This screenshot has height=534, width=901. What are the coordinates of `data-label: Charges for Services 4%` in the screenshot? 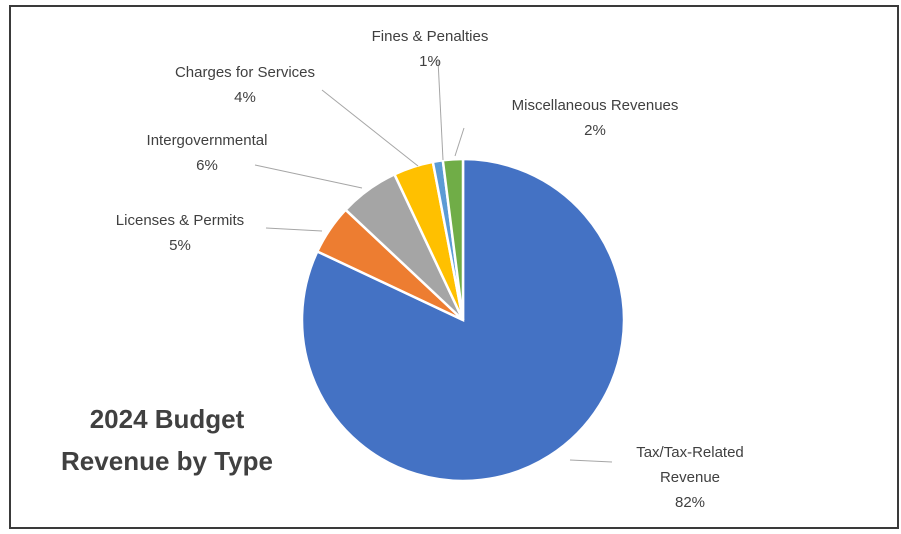 It's located at (245, 85).